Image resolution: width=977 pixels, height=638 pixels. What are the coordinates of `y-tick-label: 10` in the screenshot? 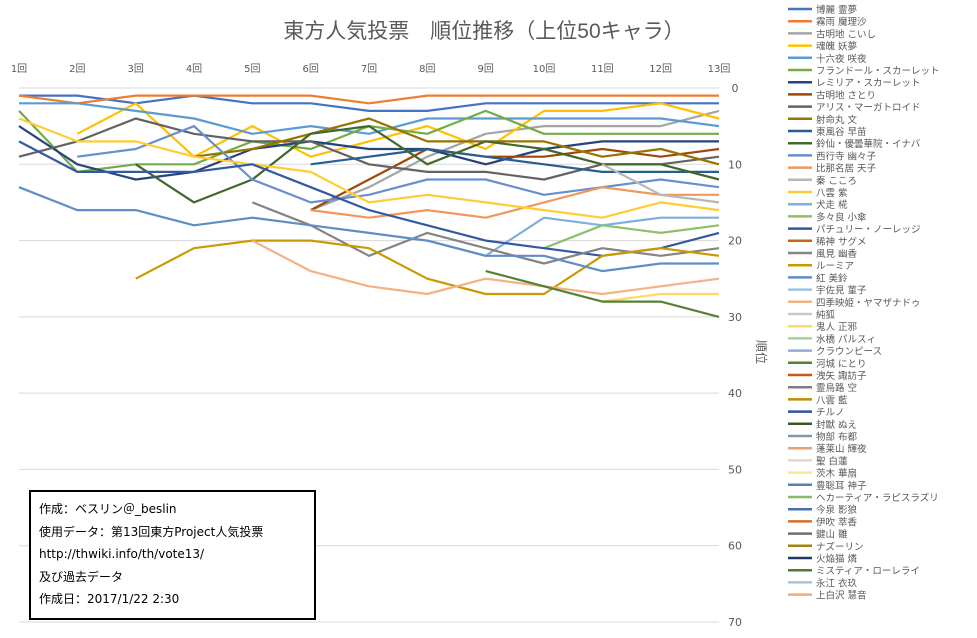 It's located at (735, 164).